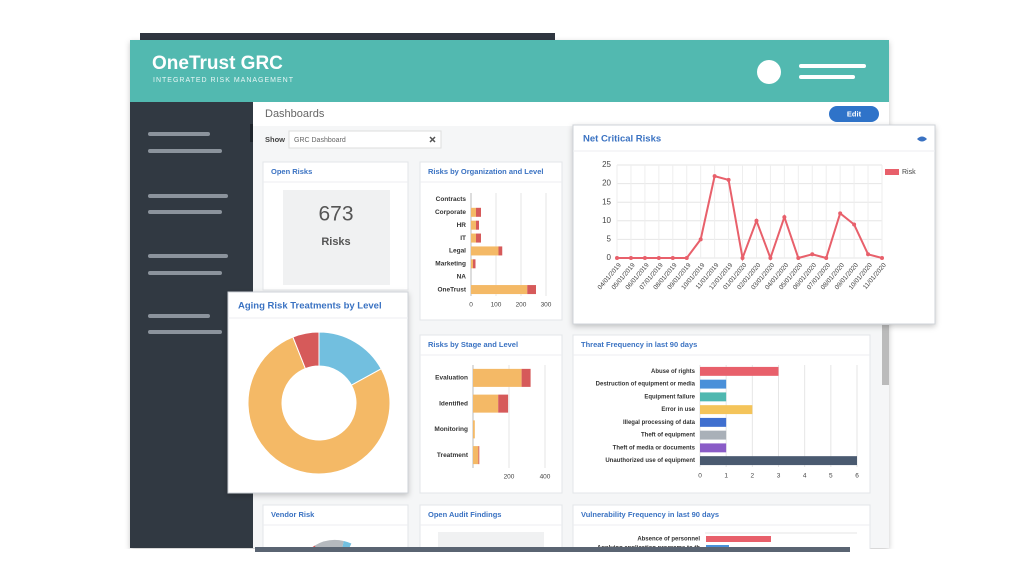 This screenshot has width=1024, height=585. Describe the element at coordinates (622, 139) in the screenshot. I see `widget-title: Net Critical Risks` at that location.